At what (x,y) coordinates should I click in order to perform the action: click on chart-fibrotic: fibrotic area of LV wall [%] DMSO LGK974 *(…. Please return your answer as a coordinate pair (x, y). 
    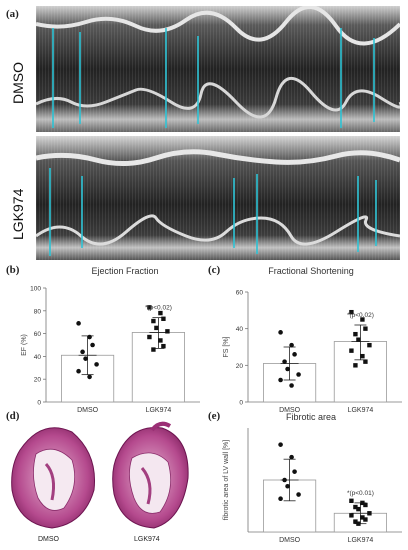
    Looking at the image, I should click on (312, 486).